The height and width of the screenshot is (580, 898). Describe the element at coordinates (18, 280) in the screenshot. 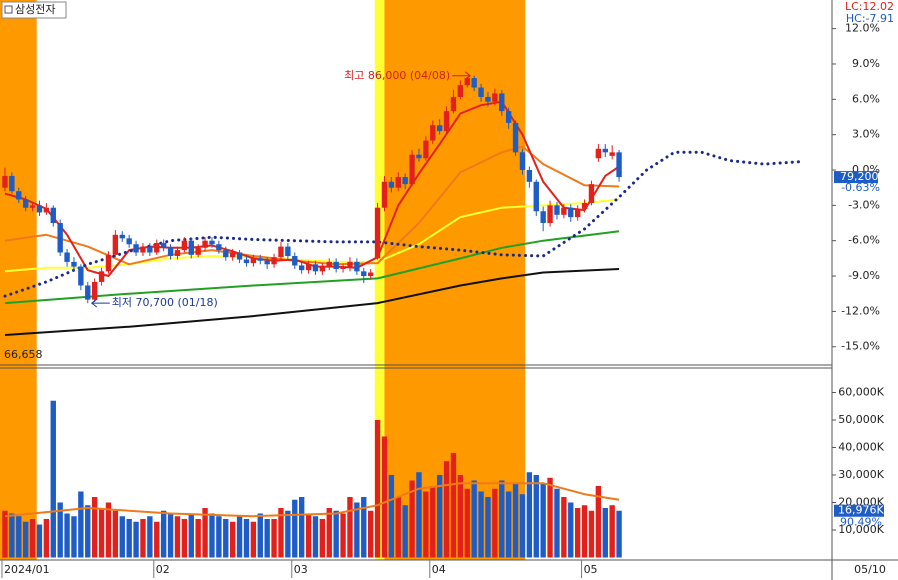

I see `highlight-band` at that location.